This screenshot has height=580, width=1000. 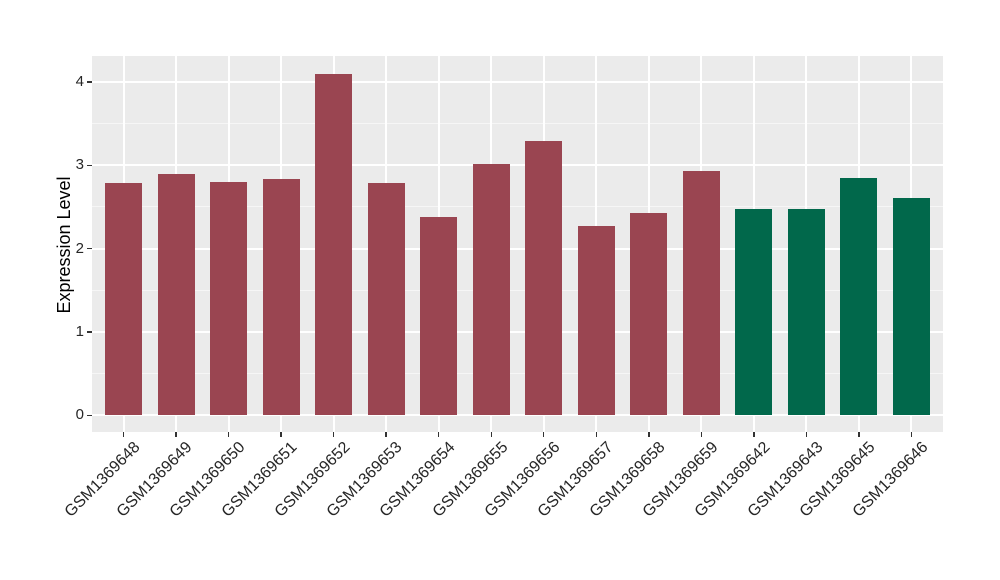 What do you see at coordinates (491, 434) in the screenshot?
I see `x-tick-mark-GSM1369655` at bounding box center [491, 434].